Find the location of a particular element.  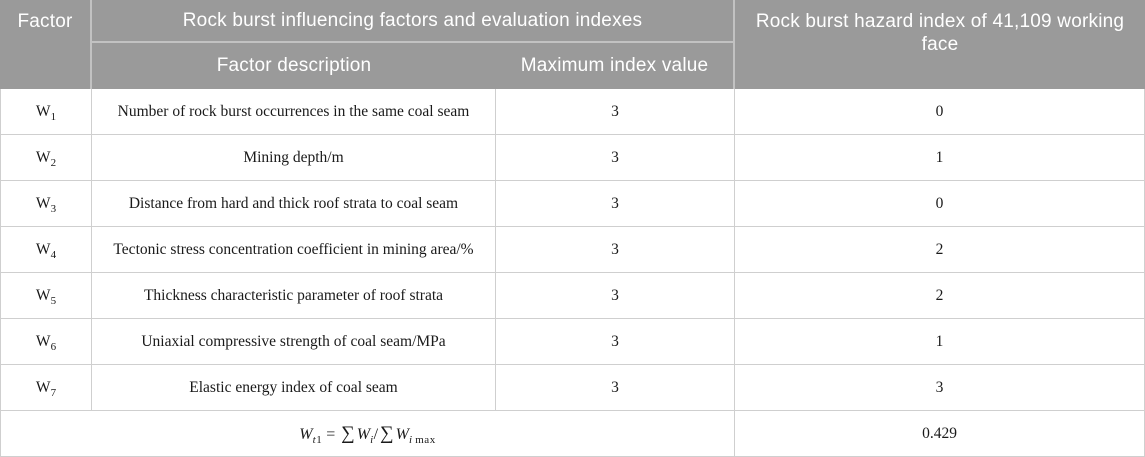

weight-formula: Wt1 = ∑ Wi/∑ Wi max is located at coordinates (368, 434).